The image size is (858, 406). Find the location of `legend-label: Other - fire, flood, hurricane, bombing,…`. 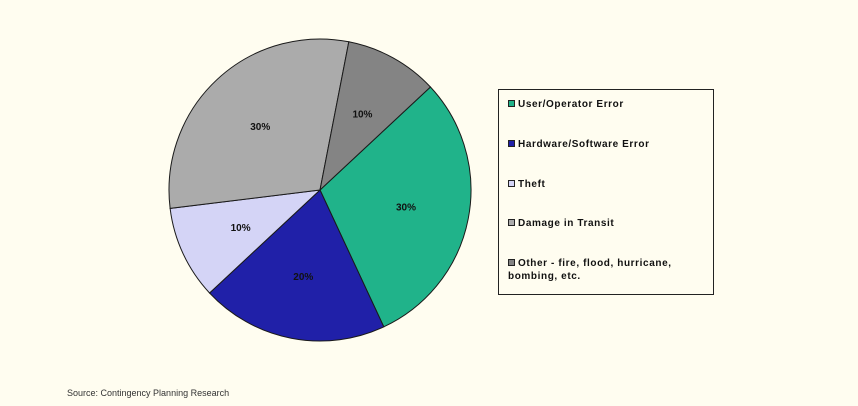

legend-label: Other - fire, flood, hurricane, bombing,… is located at coordinates (590, 270).